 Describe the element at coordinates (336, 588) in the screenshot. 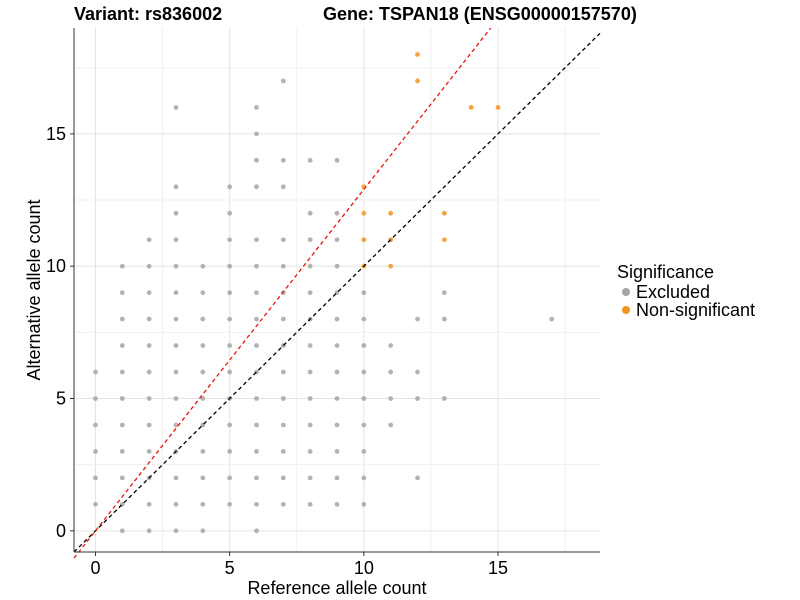

I see `x-axis-title: Reference allele count` at that location.